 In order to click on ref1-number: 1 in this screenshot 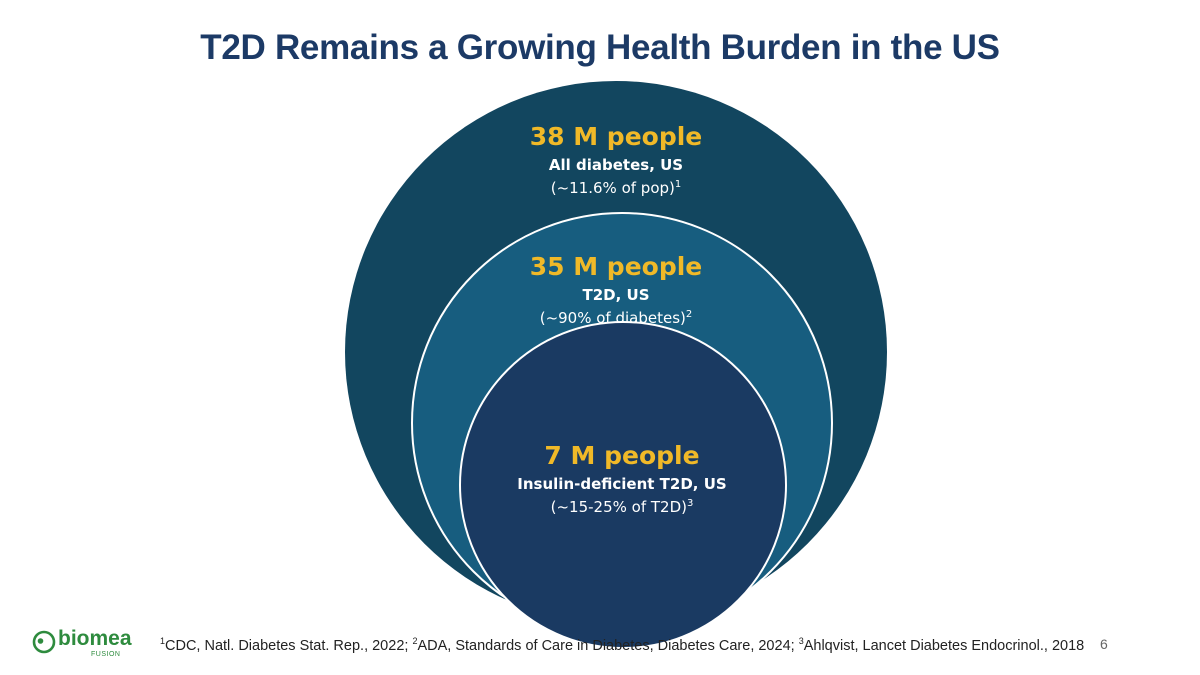, I will do `click(163, 641)`.